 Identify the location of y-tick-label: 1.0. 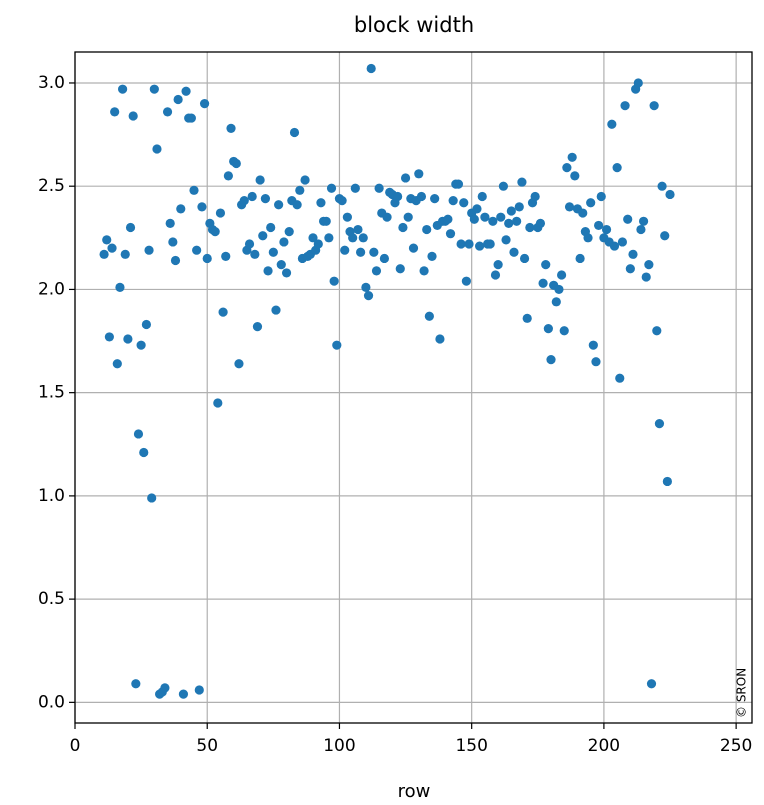
(51, 496).